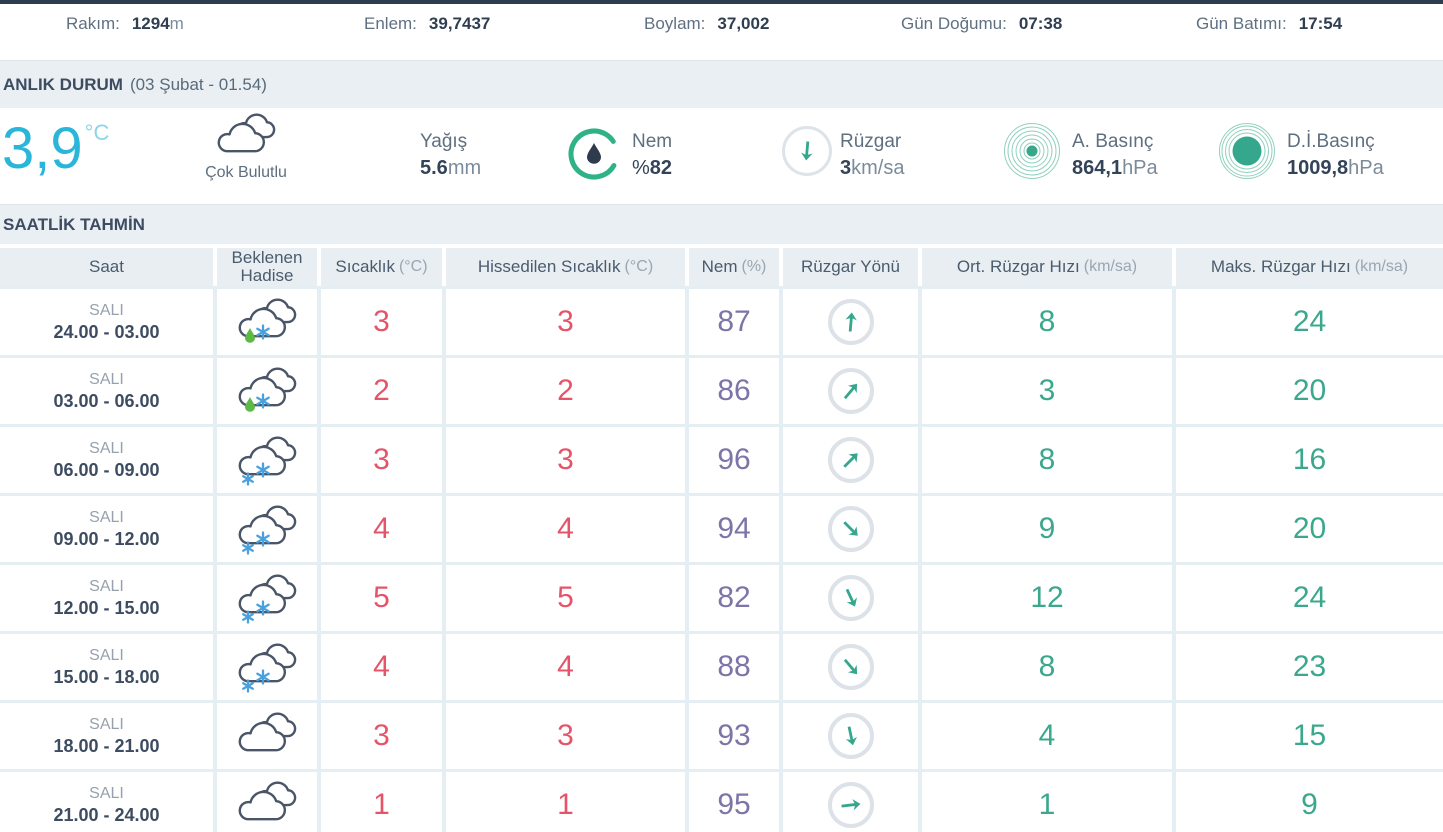 The height and width of the screenshot is (832, 1443). Describe the element at coordinates (721, 84) in the screenshot. I see `current-section-header: ANLIK DURUM (03 Şubat - 01.54)` at that location.